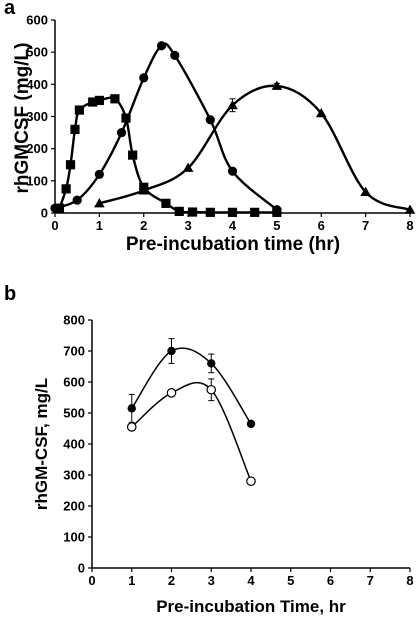 The height and width of the screenshot is (622, 417). What do you see at coordinates (191, 431) in the screenshot?
I see `series-line-open-circle` at bounding box center [191, 431].